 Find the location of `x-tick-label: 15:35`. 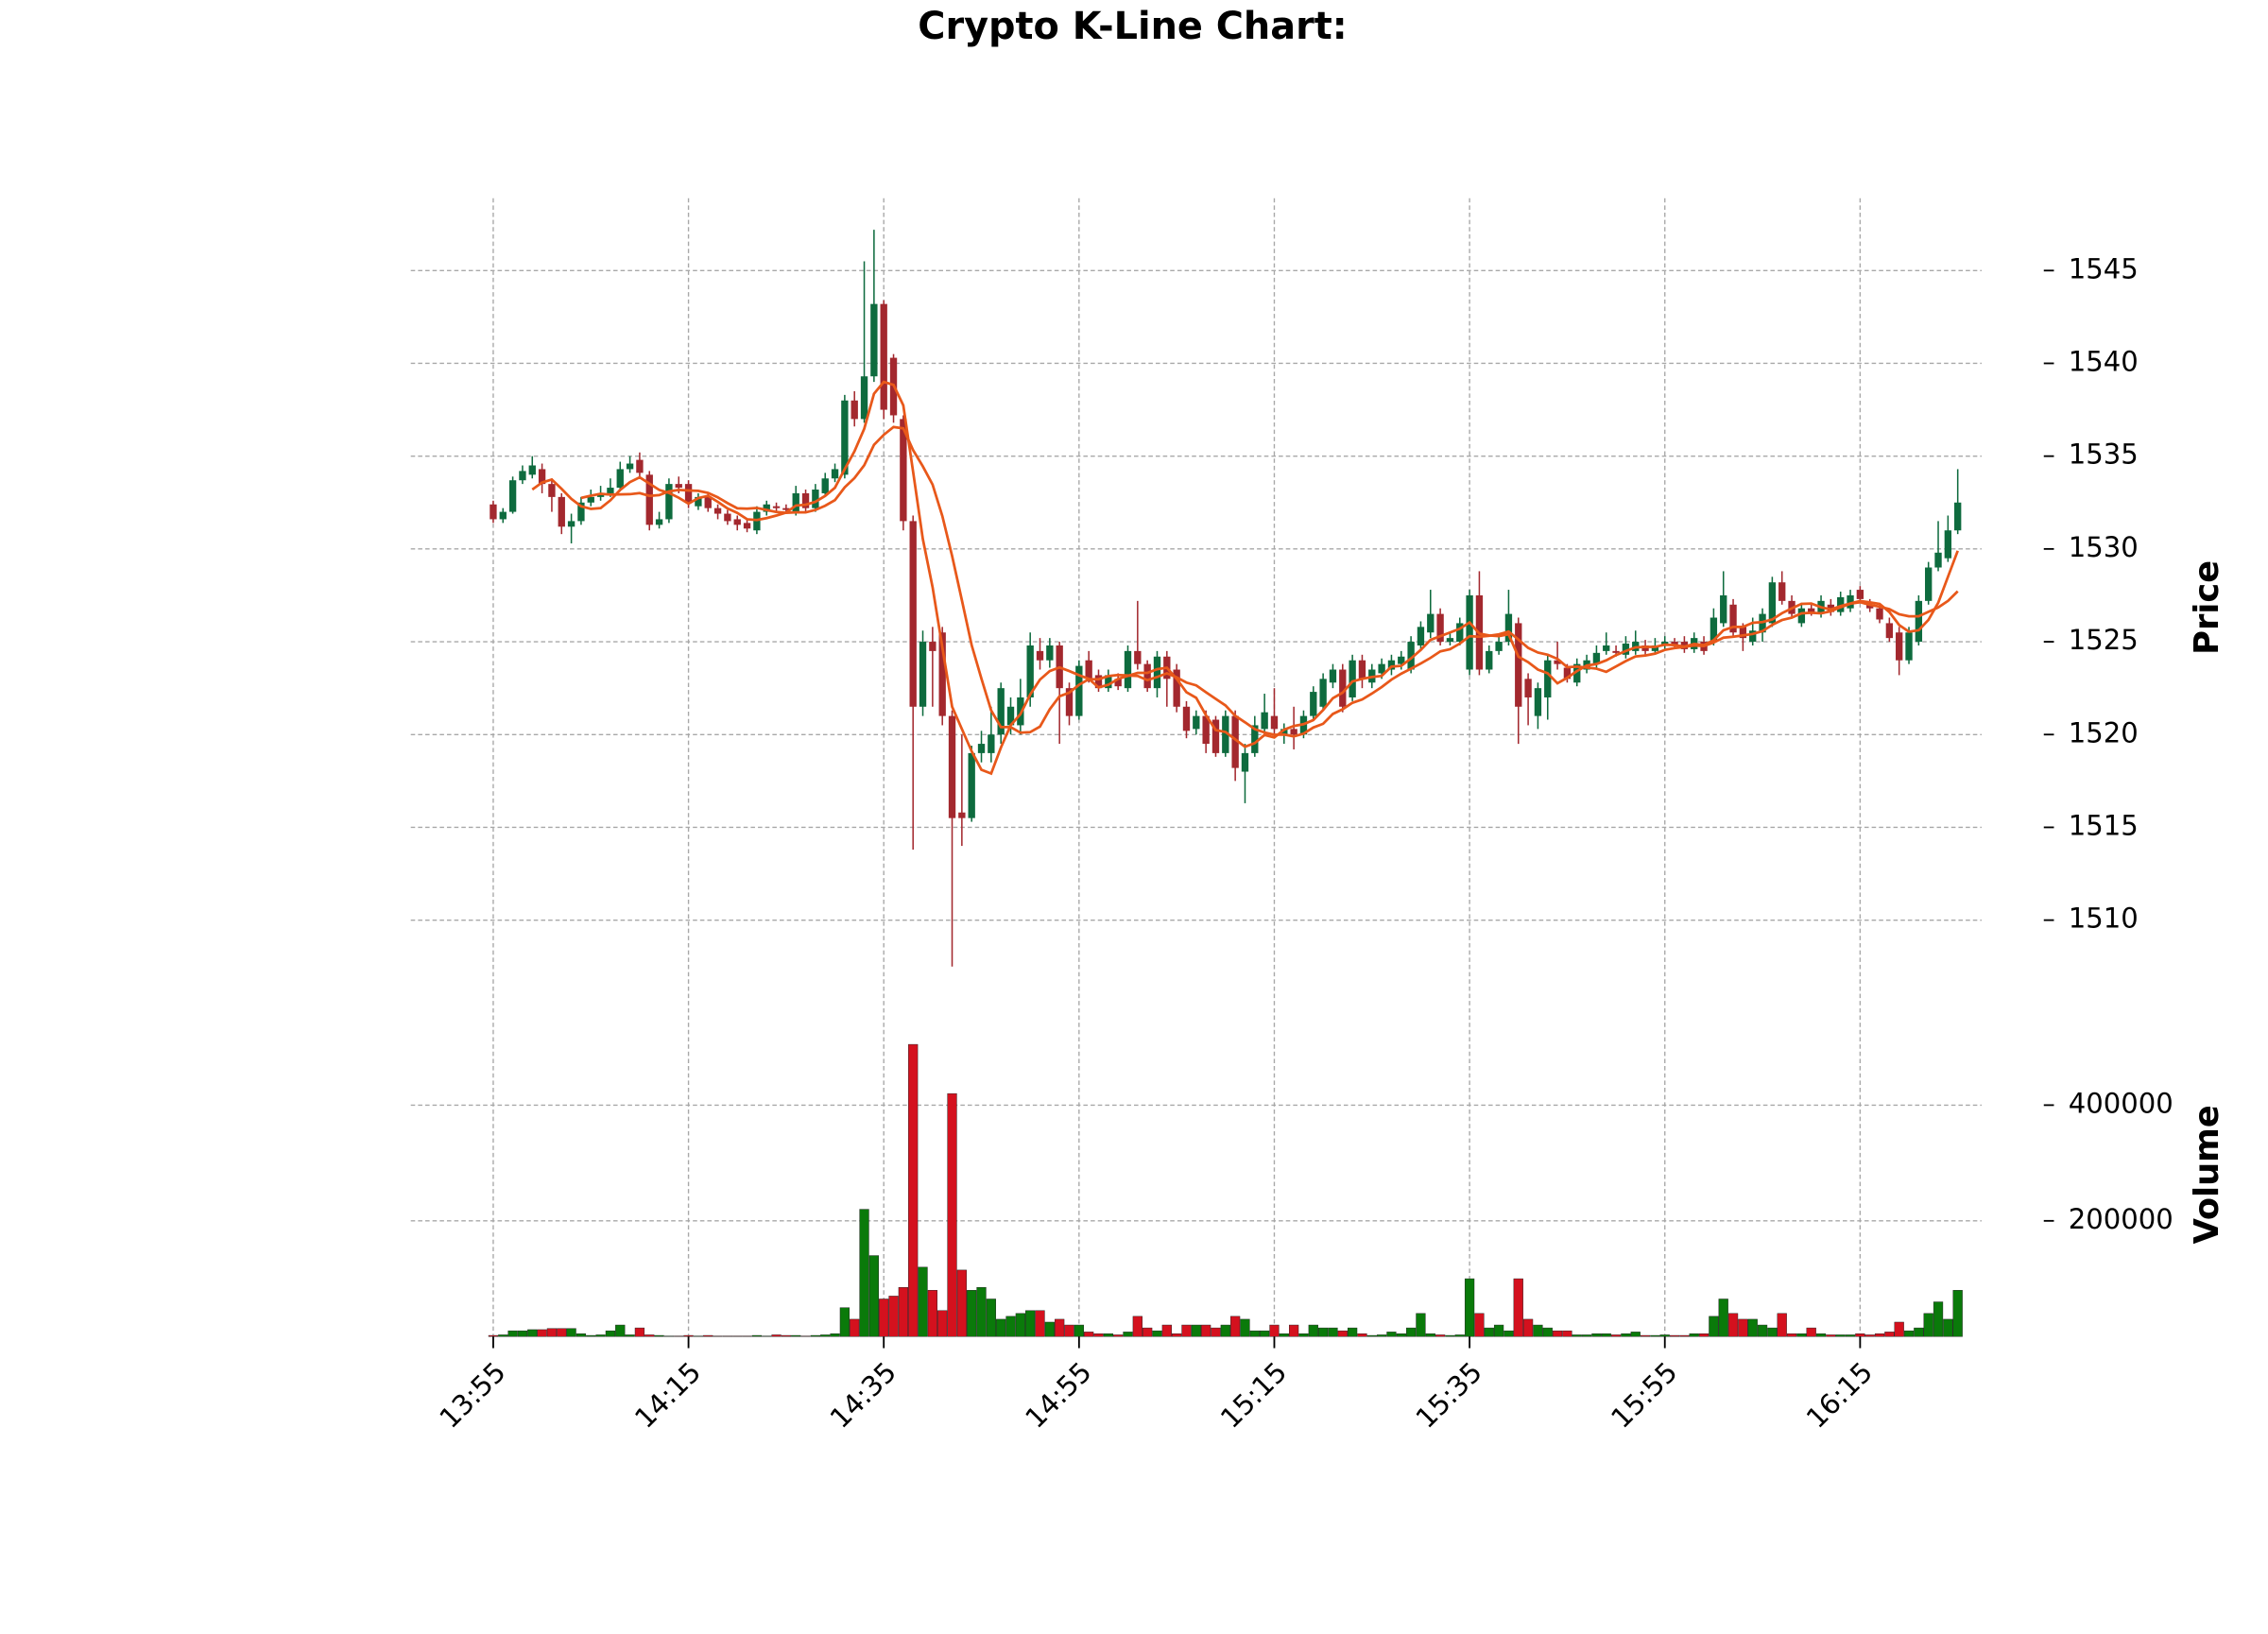

x-tick-label: 15:35 is located at coordinates (1449, 1396).